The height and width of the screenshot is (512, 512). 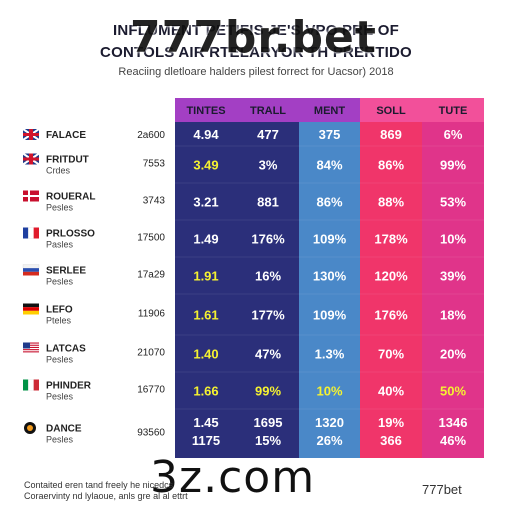 I want to click on column-header-label: TRALL, so click(x=268, y=111).